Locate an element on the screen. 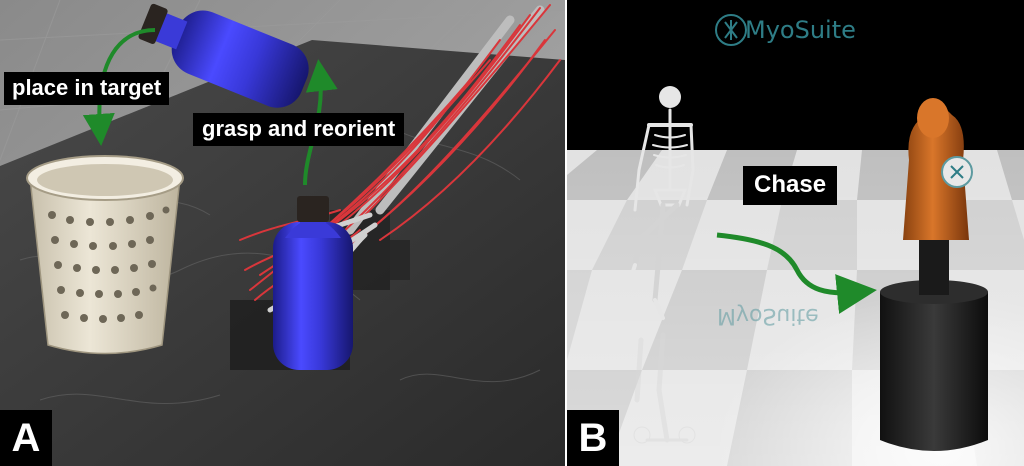  panel-divider is located at coordinates (566, 233).